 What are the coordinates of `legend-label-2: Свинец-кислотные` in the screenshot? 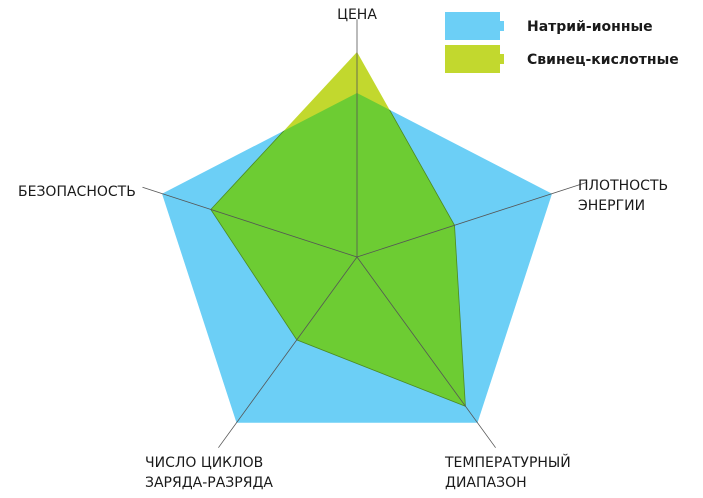 It's located at (603, 60).